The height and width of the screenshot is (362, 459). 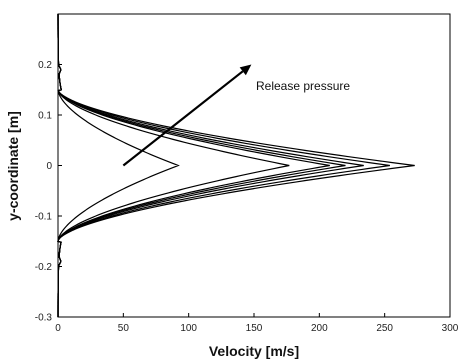 What do you see at coordinates (384, 328) in the screenshot?
I see `x-tick-label: 250` at bounding box center [384, 328].